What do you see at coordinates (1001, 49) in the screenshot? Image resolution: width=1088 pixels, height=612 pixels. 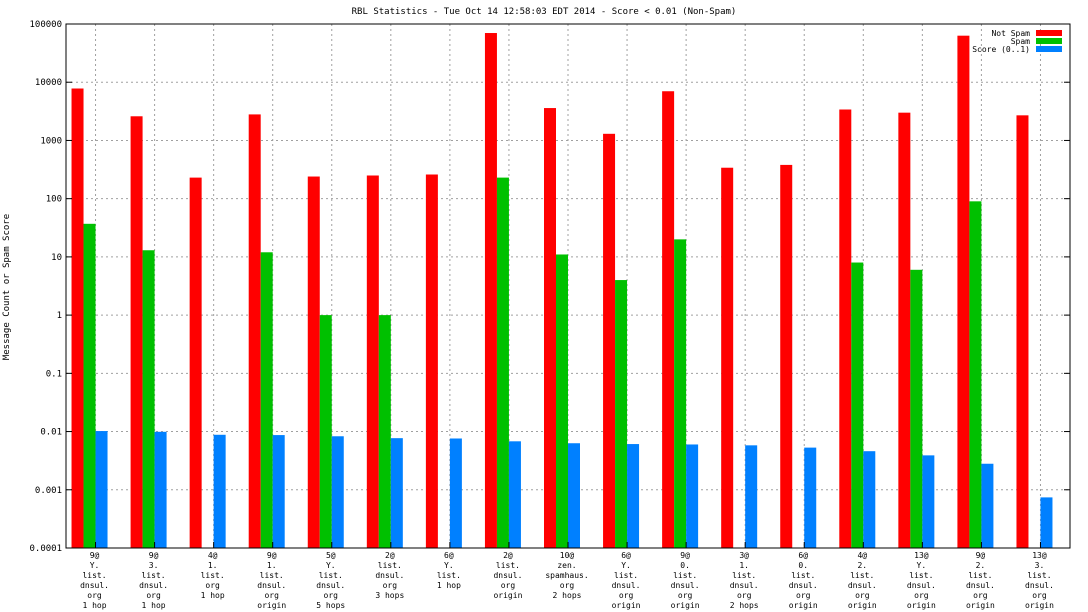 I see `legend-label: Score (0..1)` at bounding box center [1001, 49].